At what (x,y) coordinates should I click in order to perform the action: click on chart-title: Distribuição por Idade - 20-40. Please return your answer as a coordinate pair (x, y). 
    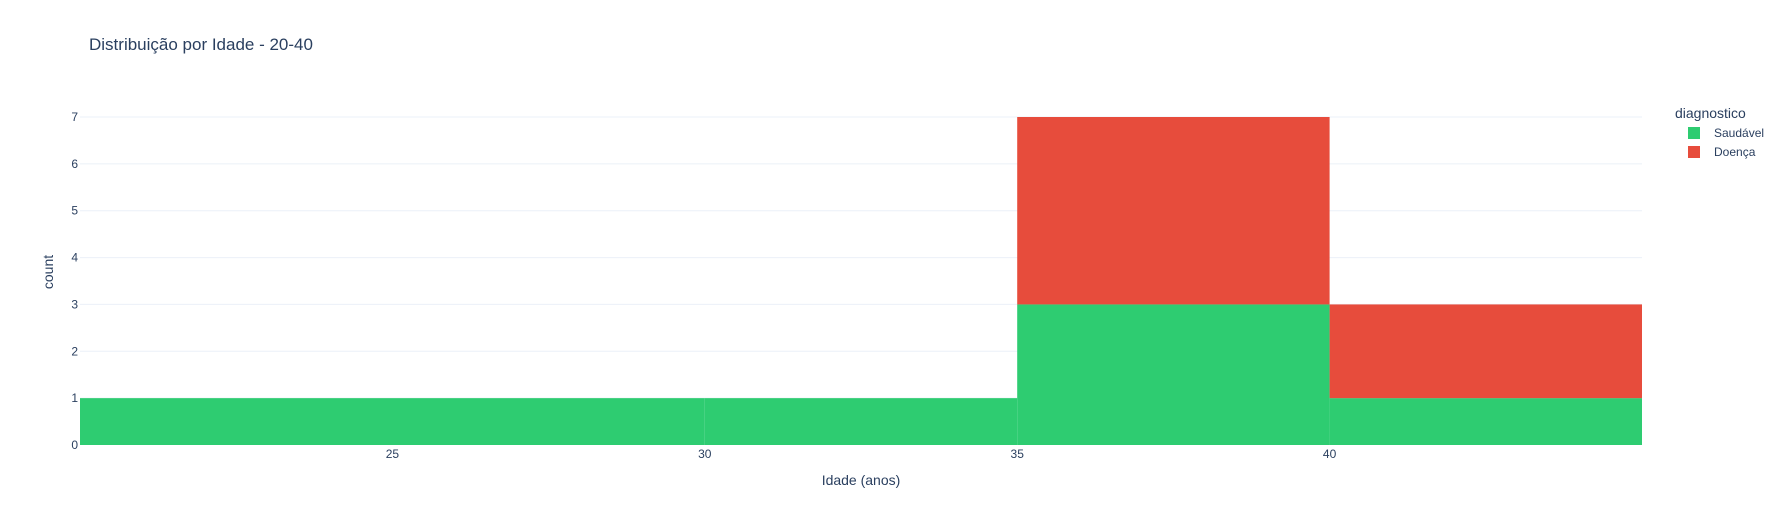
    Looking at the image, I should click on (201, 44).